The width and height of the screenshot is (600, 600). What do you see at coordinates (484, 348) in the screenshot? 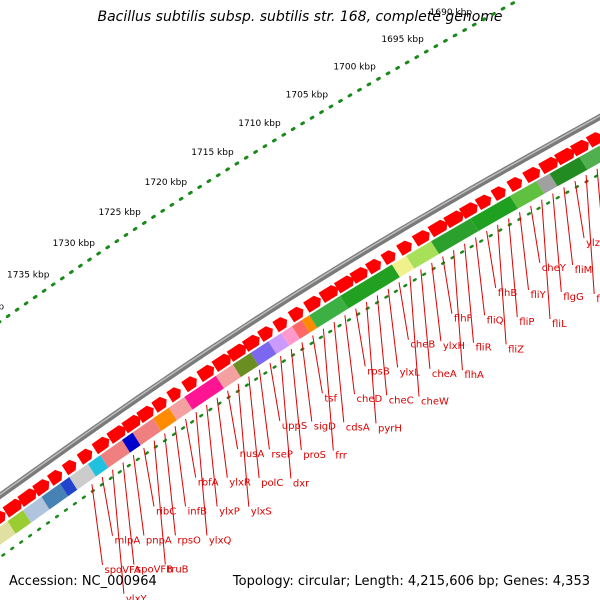
I see `gene-label: fliR` at bounding box center [484, 348].